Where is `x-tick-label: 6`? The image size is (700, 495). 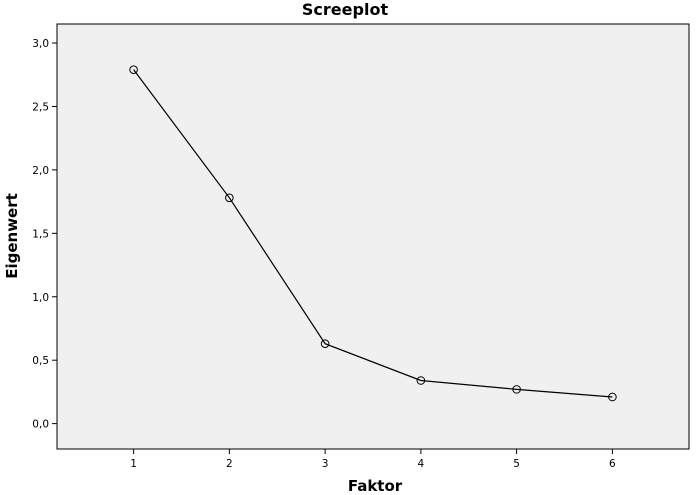 x-tick-label: 6 is located at coordinates (612, 464).